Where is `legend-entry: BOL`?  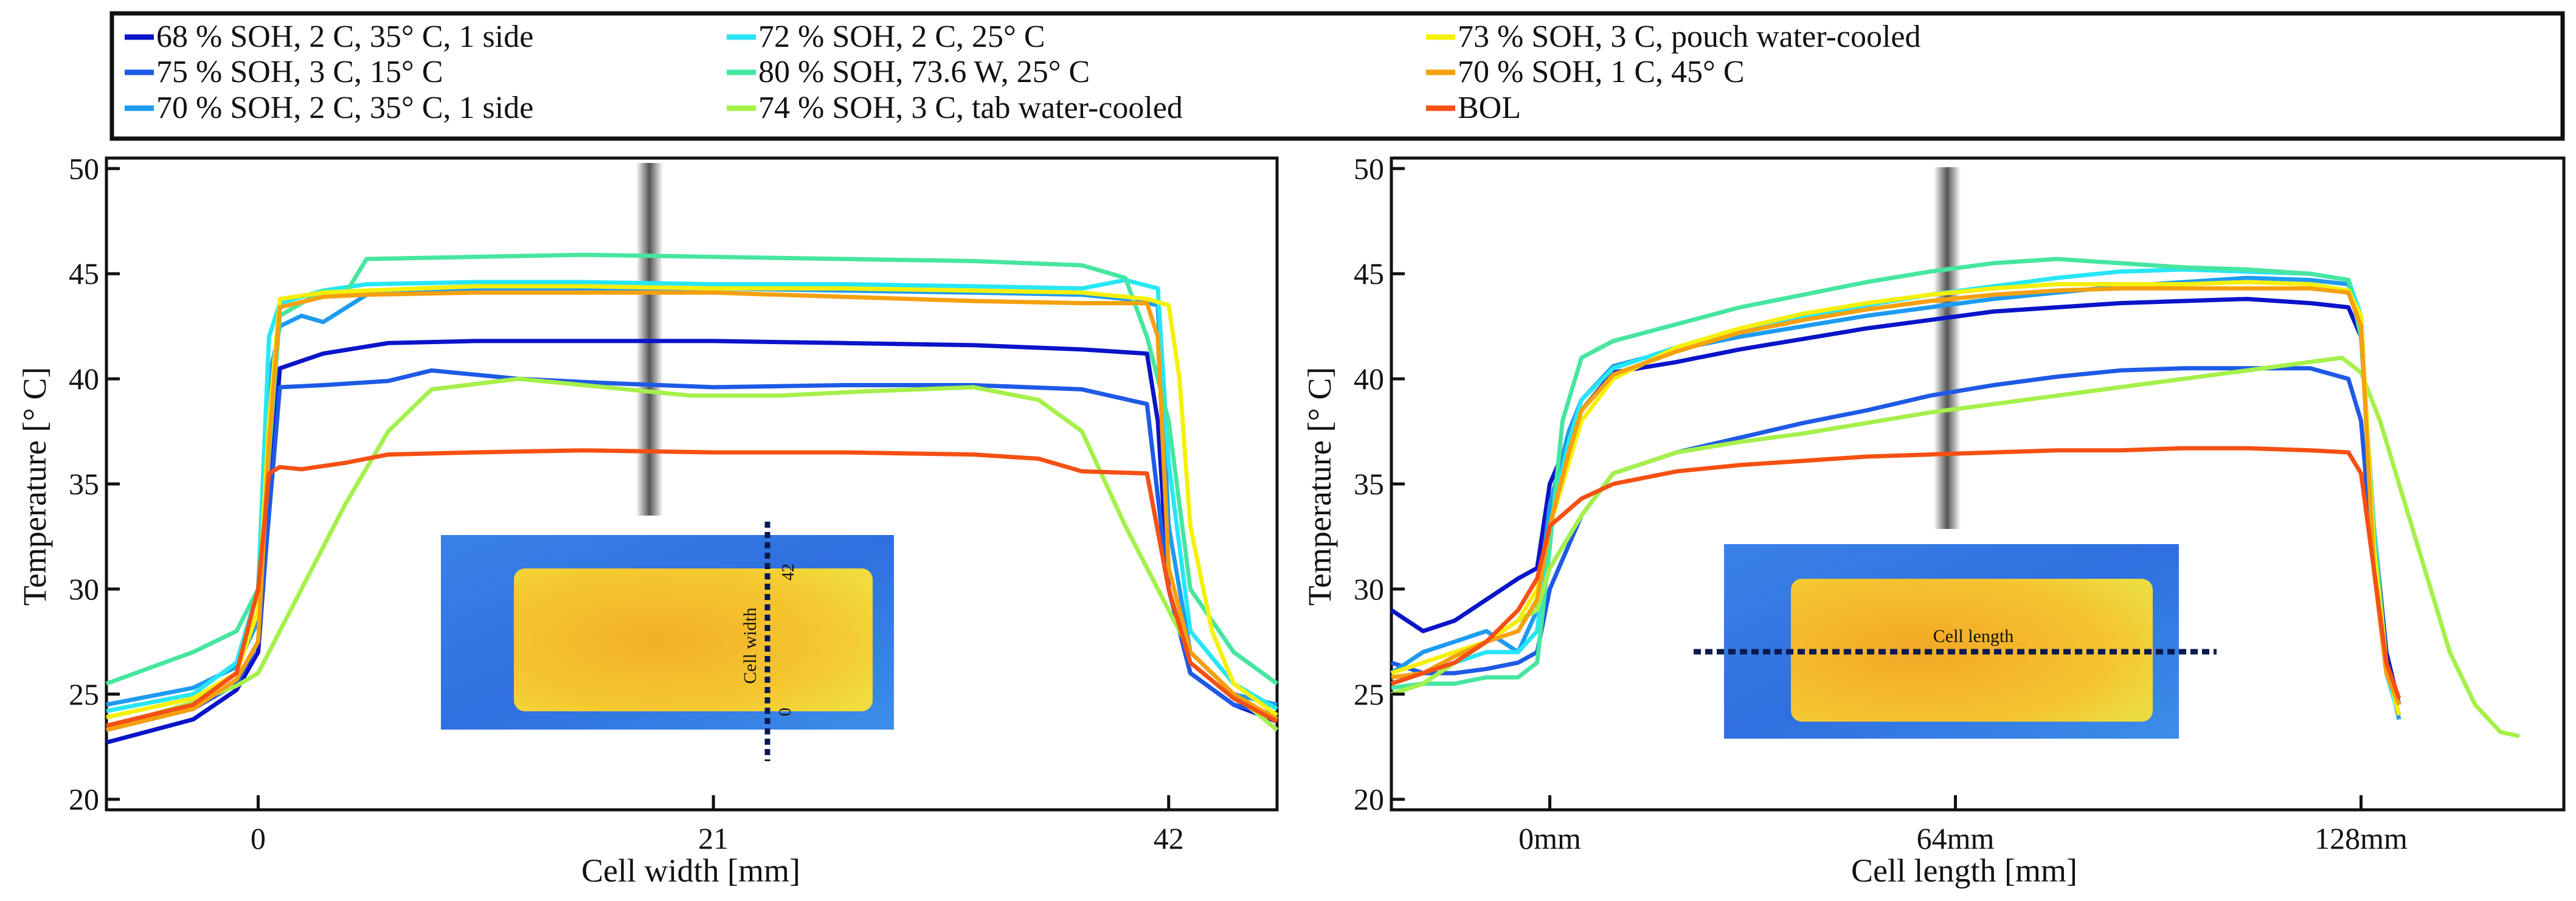 legend-entry: BOL is located at coordinates (1473, 108).